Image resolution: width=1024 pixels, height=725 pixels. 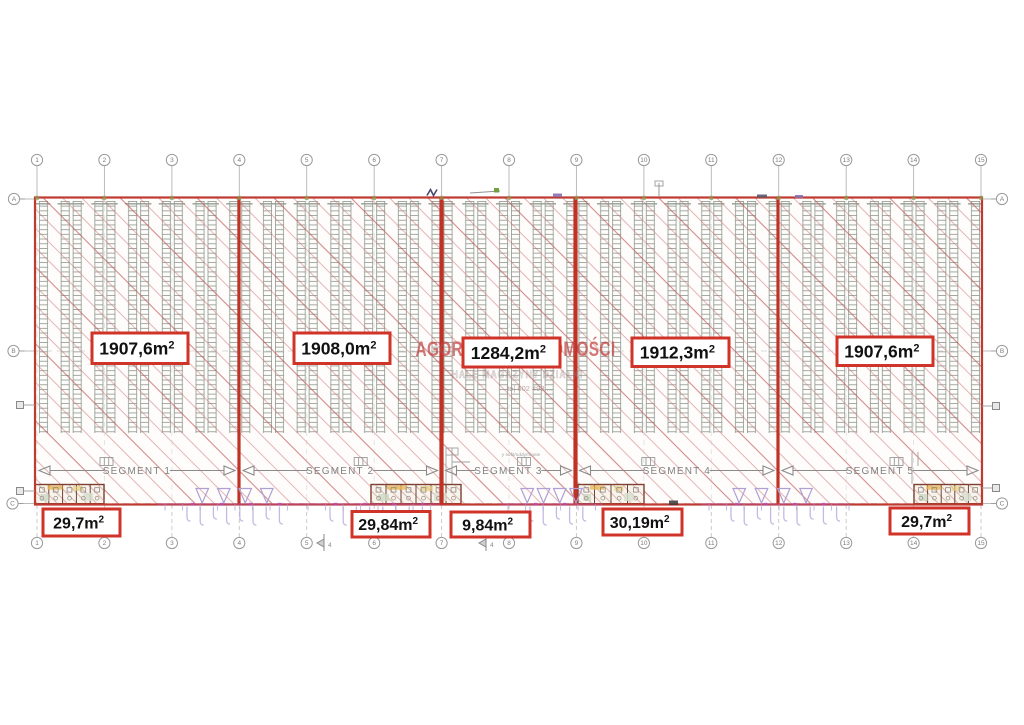 I want to click on svg-text: 29,84m2, so click(x=388, y=525).